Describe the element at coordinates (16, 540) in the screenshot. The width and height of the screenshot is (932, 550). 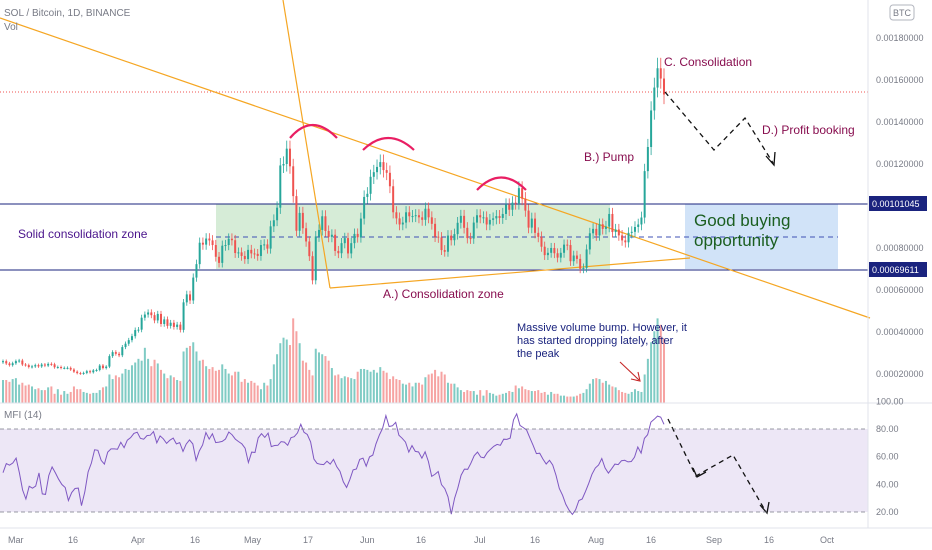
I see `time-tick-label: Mar` at that location.